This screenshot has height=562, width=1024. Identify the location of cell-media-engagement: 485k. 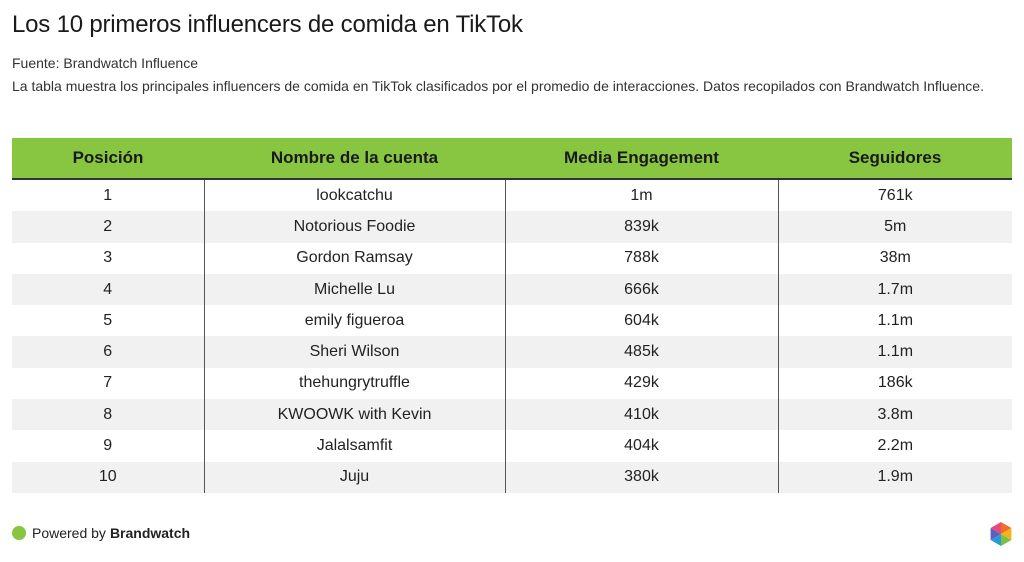
(641, 352).